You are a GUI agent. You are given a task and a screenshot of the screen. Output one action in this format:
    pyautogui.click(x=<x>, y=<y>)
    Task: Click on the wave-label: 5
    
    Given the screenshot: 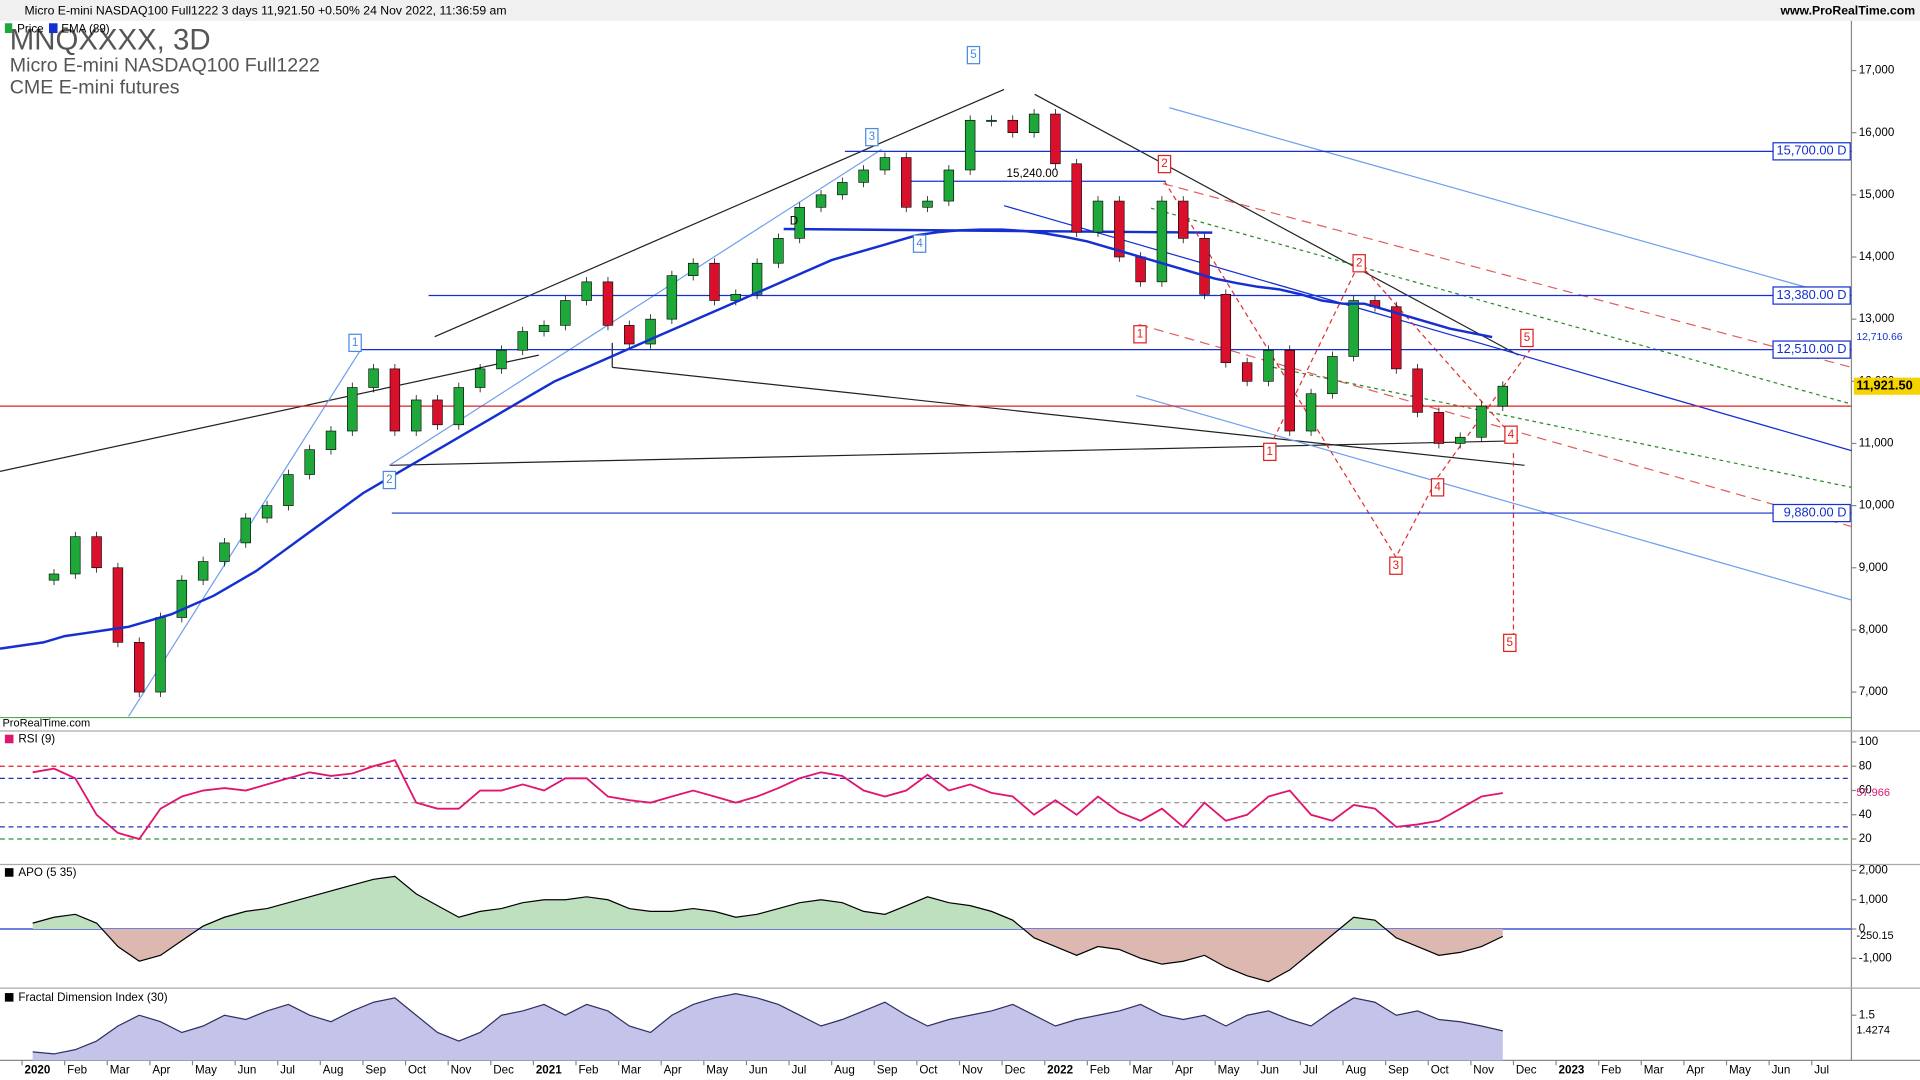 What is the action you would take?
    pyautogui.click(x=1527, y=337)
    